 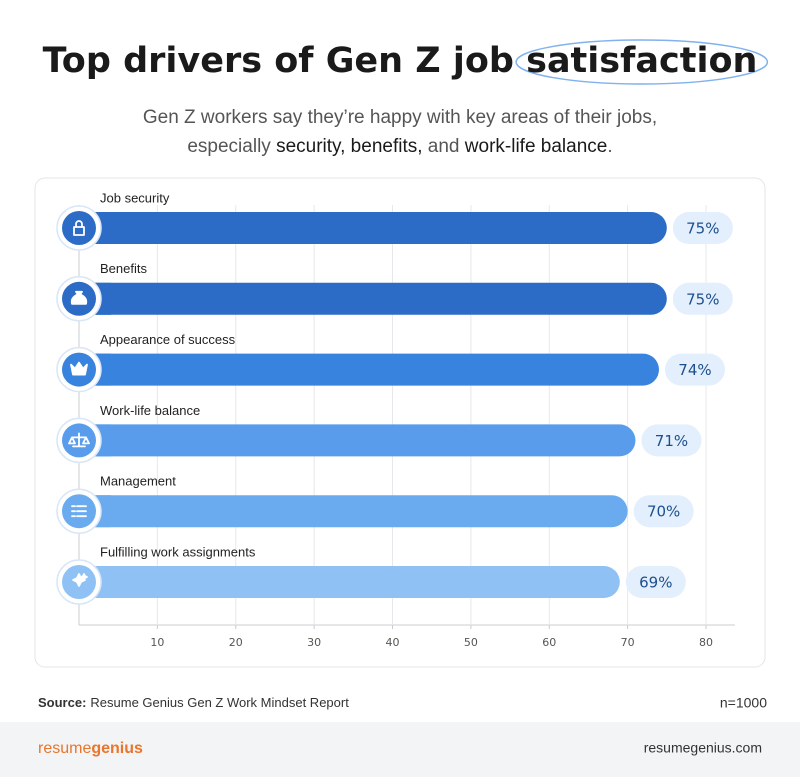 I want to click on x-tick-label: 80, so click(x=706, y=642).